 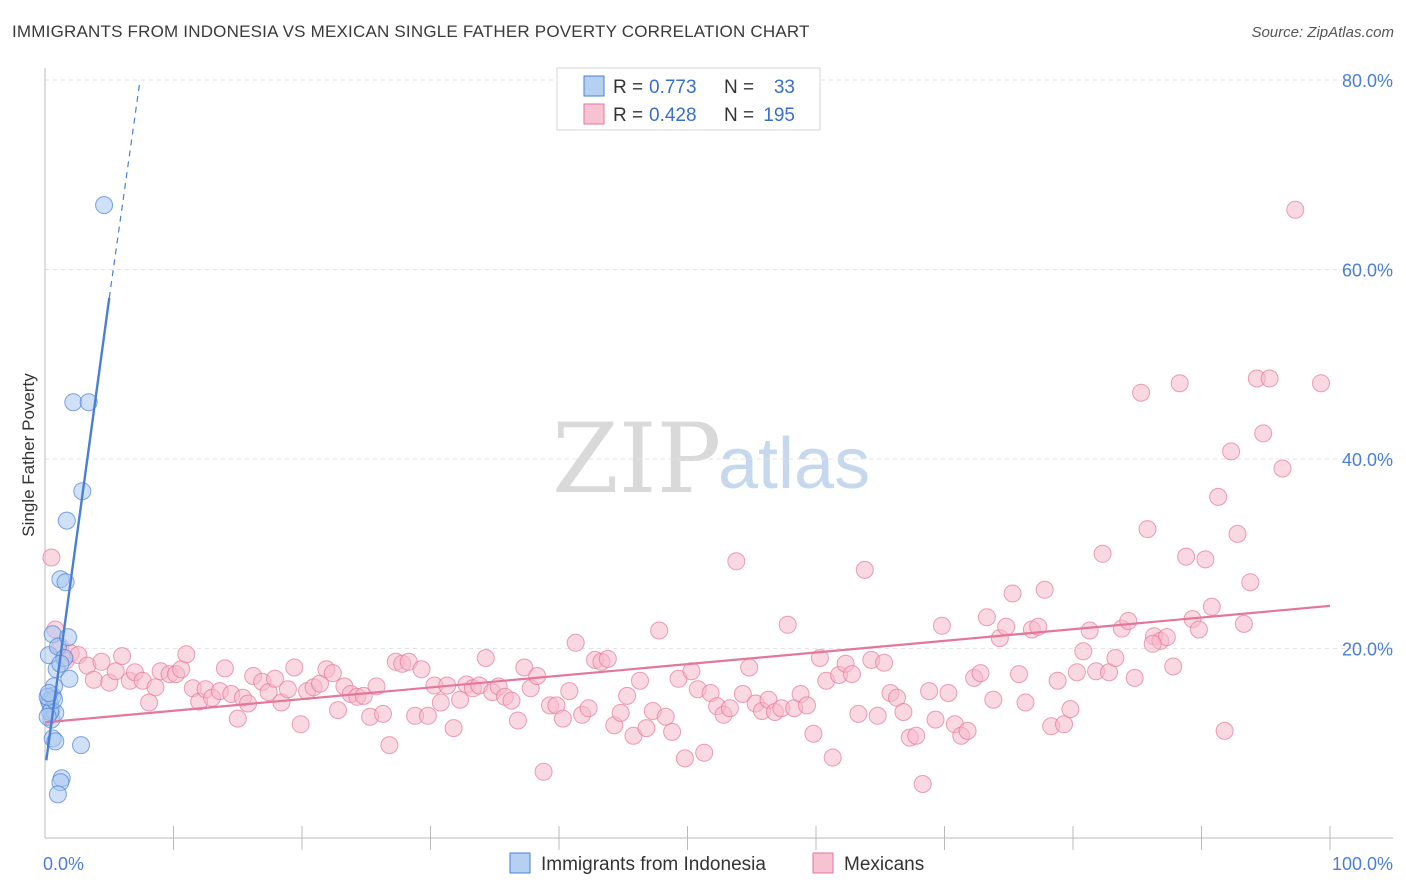 What do you see at coordinates (884, 864) in the screenshot?
I see `bottom-legend-label-1: Mexicans` at bounding box center [884, 864].